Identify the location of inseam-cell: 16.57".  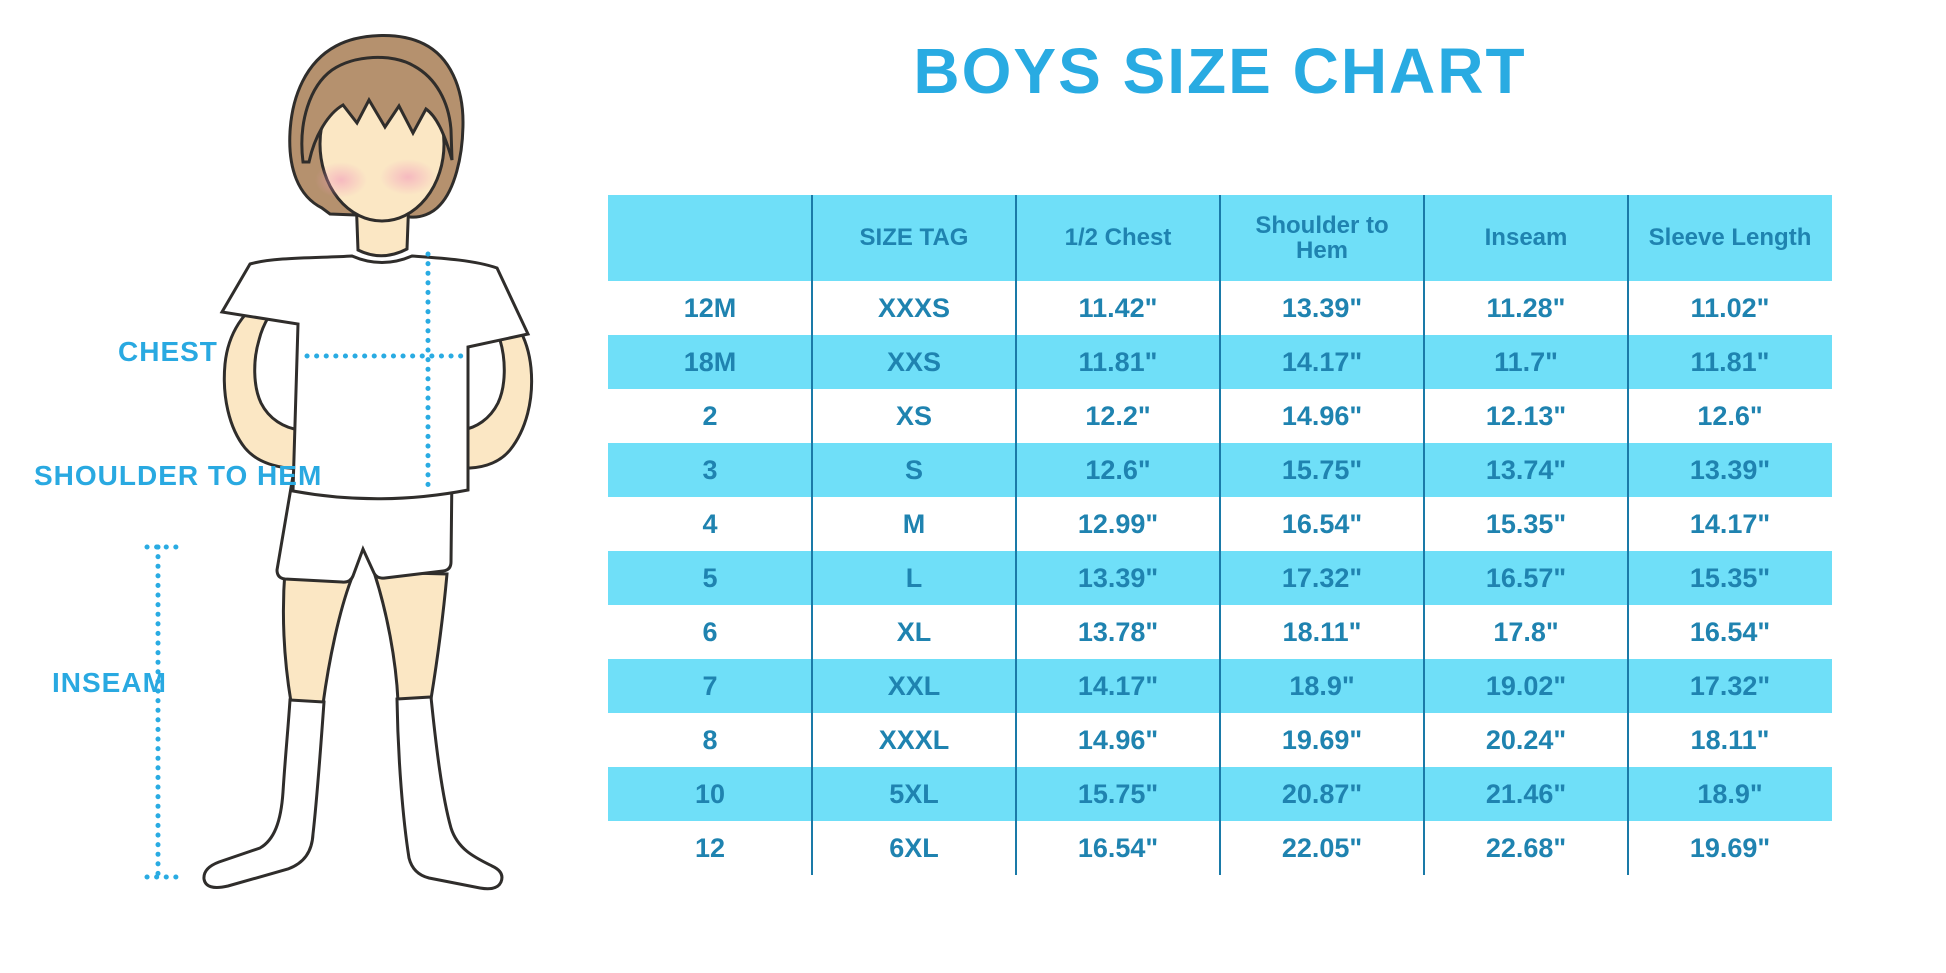
(1526, 577).